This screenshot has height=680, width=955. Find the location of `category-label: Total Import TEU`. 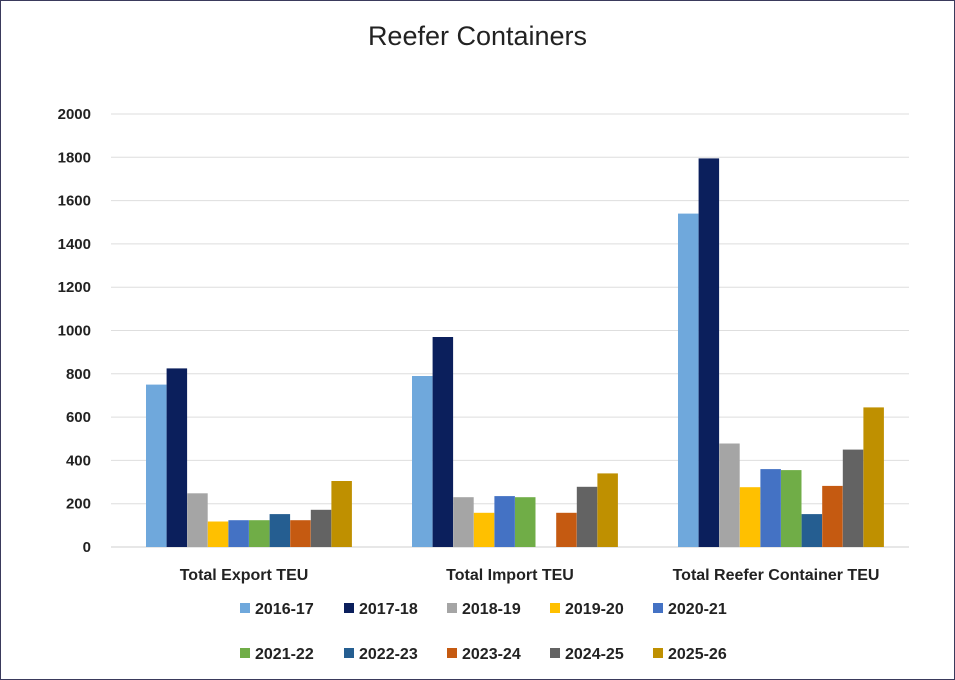

category-label: Total Import TEU is located at coordinates (510, 575).